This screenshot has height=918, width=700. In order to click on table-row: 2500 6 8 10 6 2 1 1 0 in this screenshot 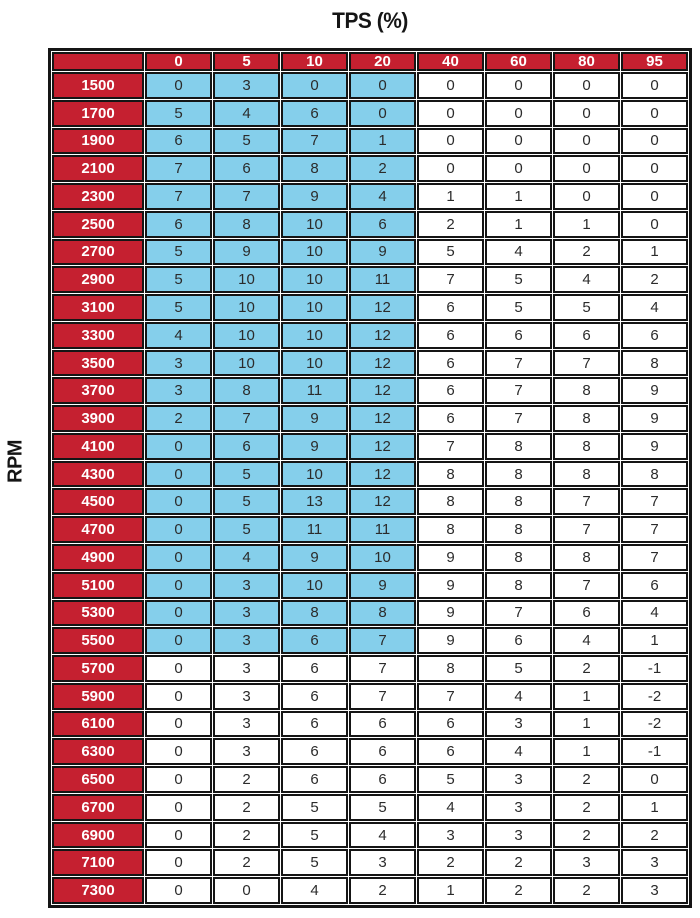, I will do `click(370, 224)`.